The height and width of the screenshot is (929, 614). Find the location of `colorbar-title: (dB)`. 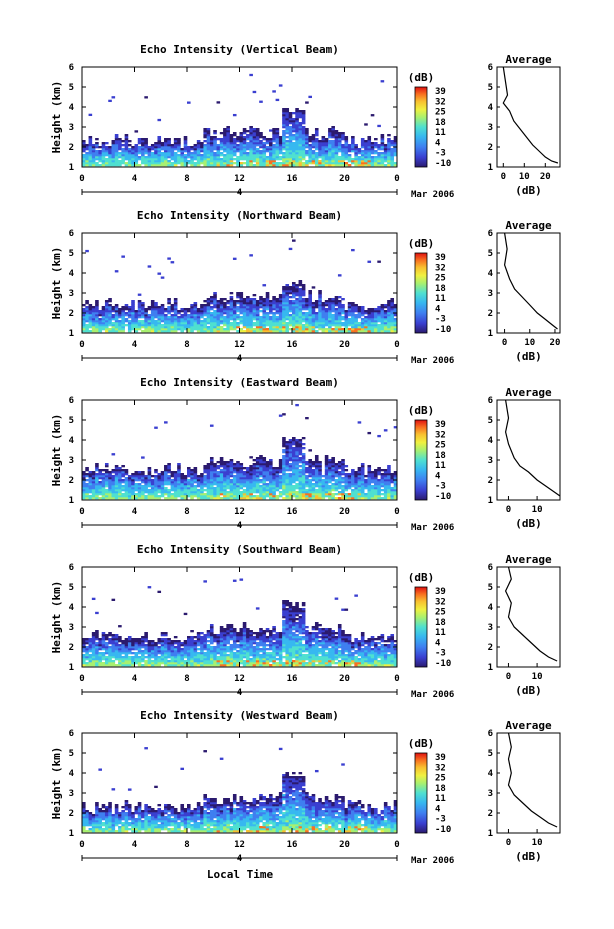

colorbar-title: (dB) is located at coordinates (421, 243).